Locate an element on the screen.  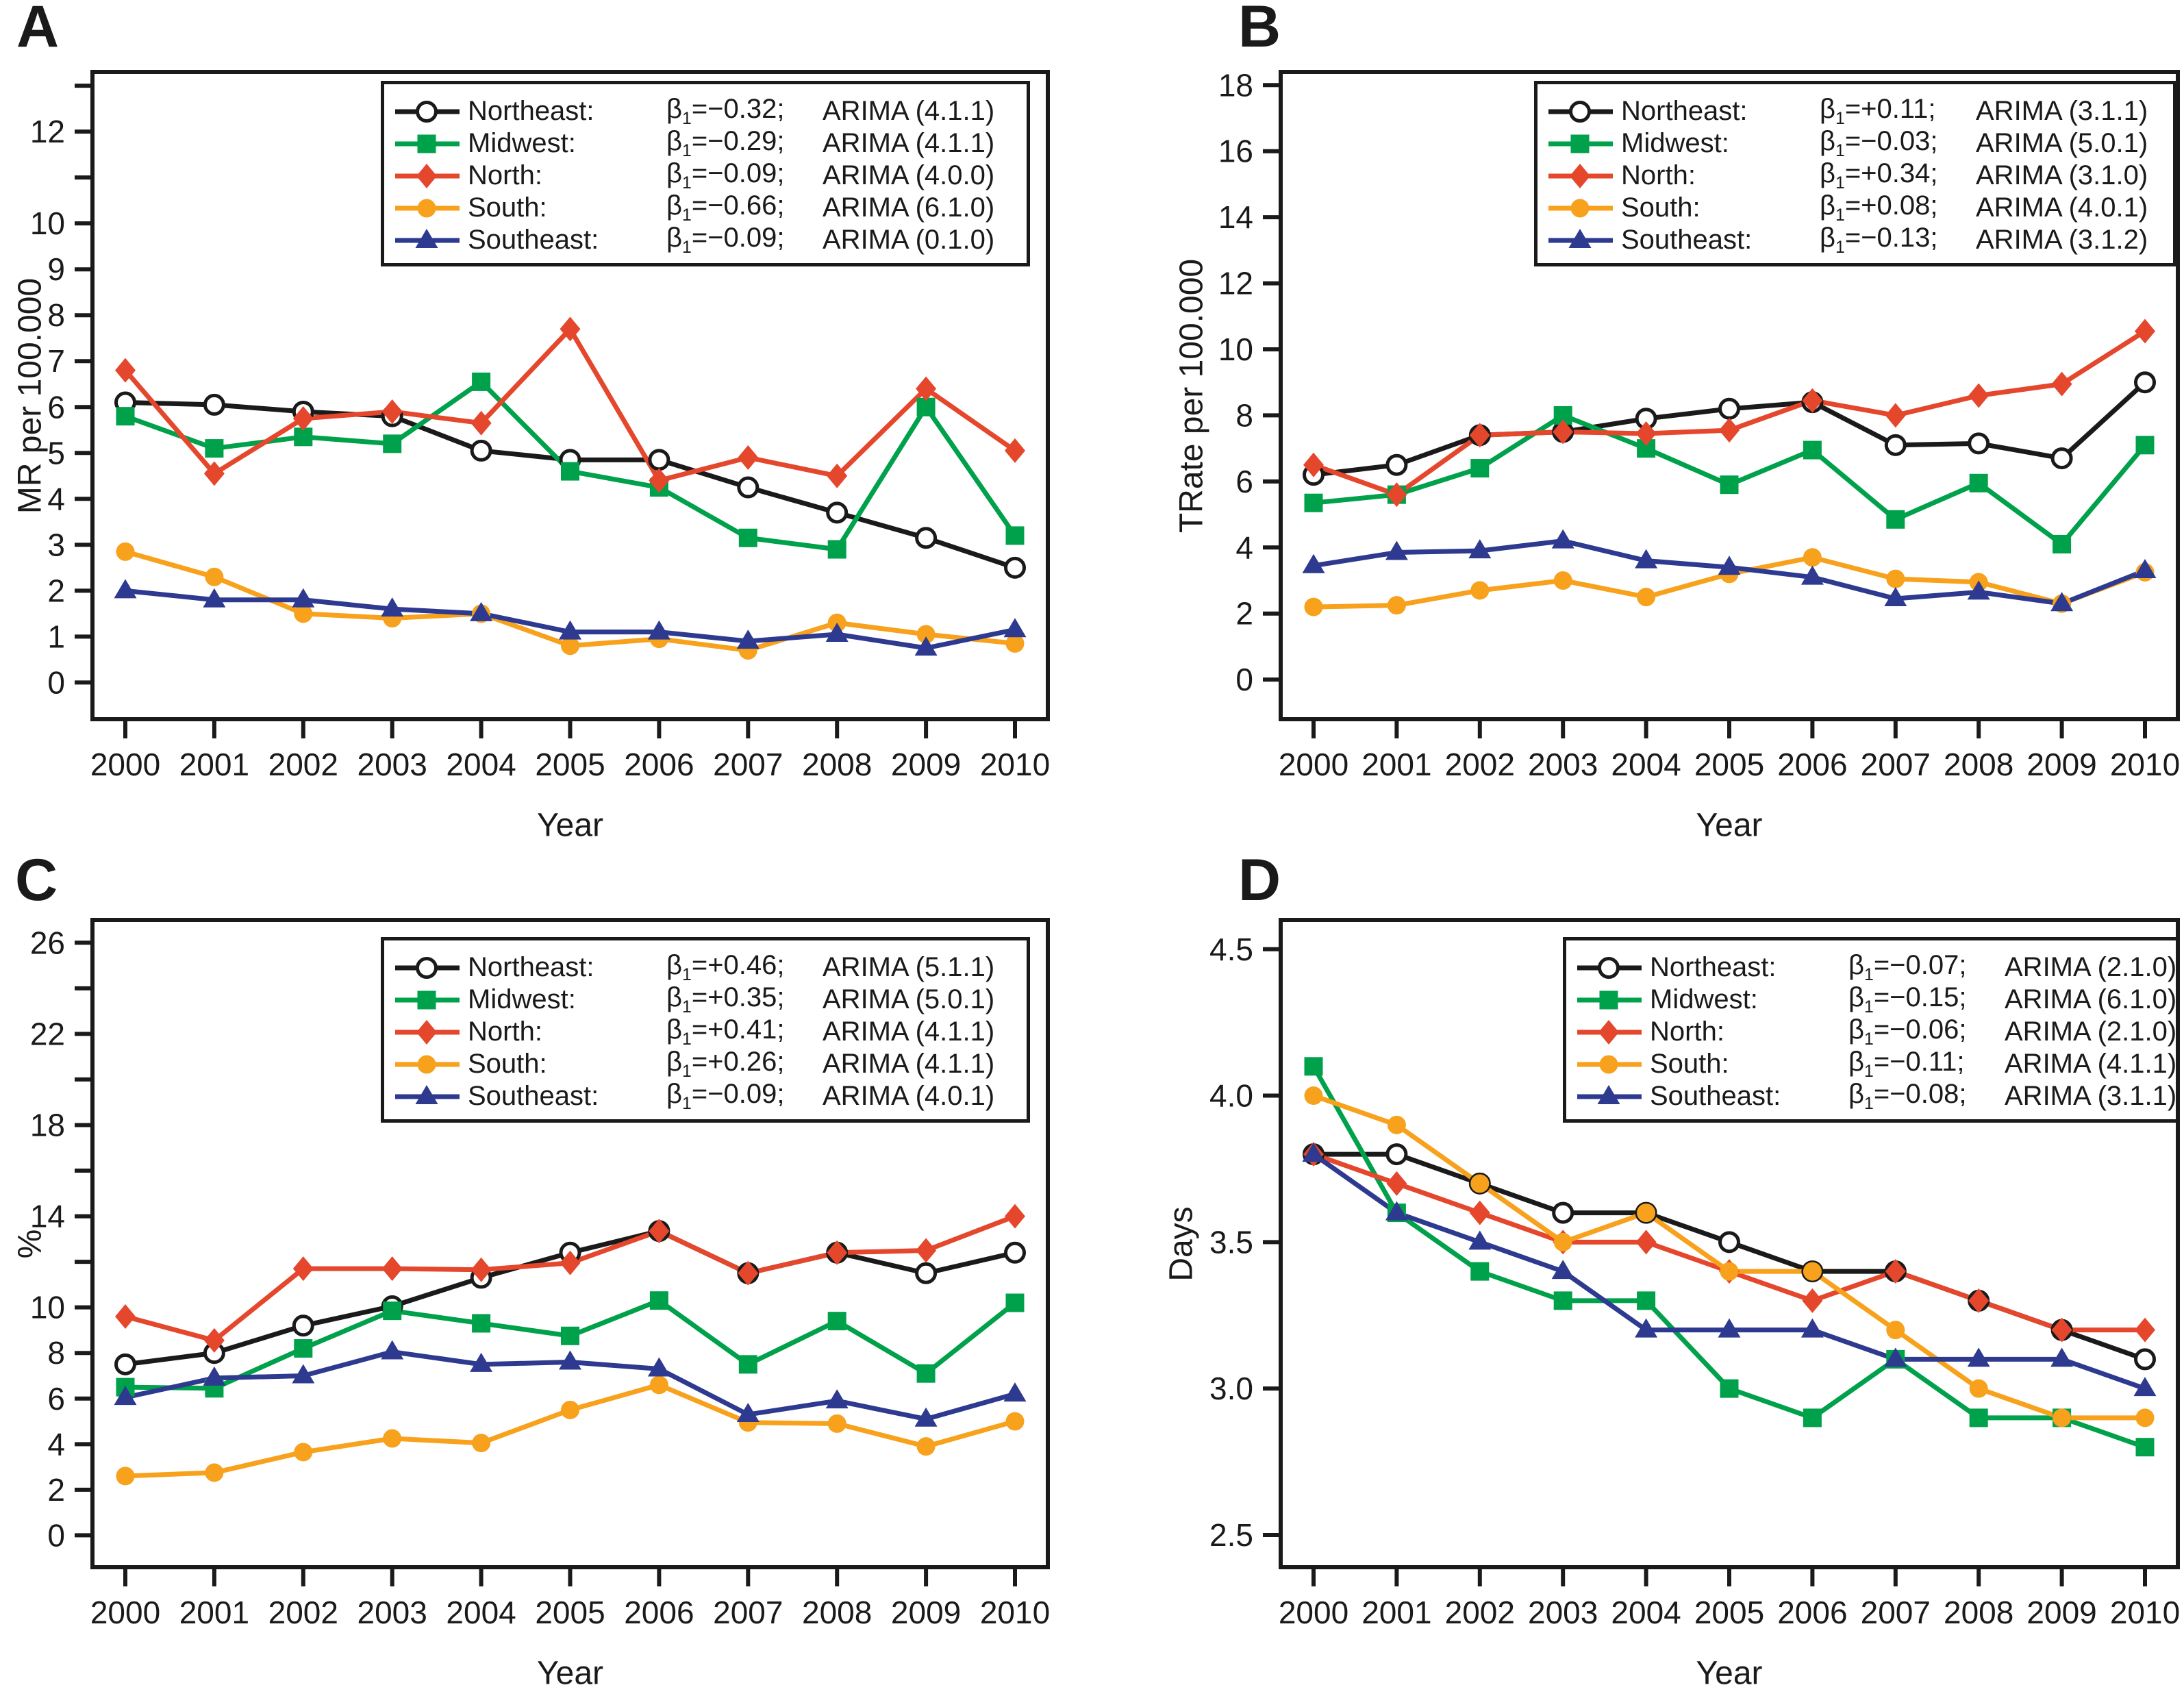
legend-beta-value: β1=+0.11; is located at coordinates (1878, 111).